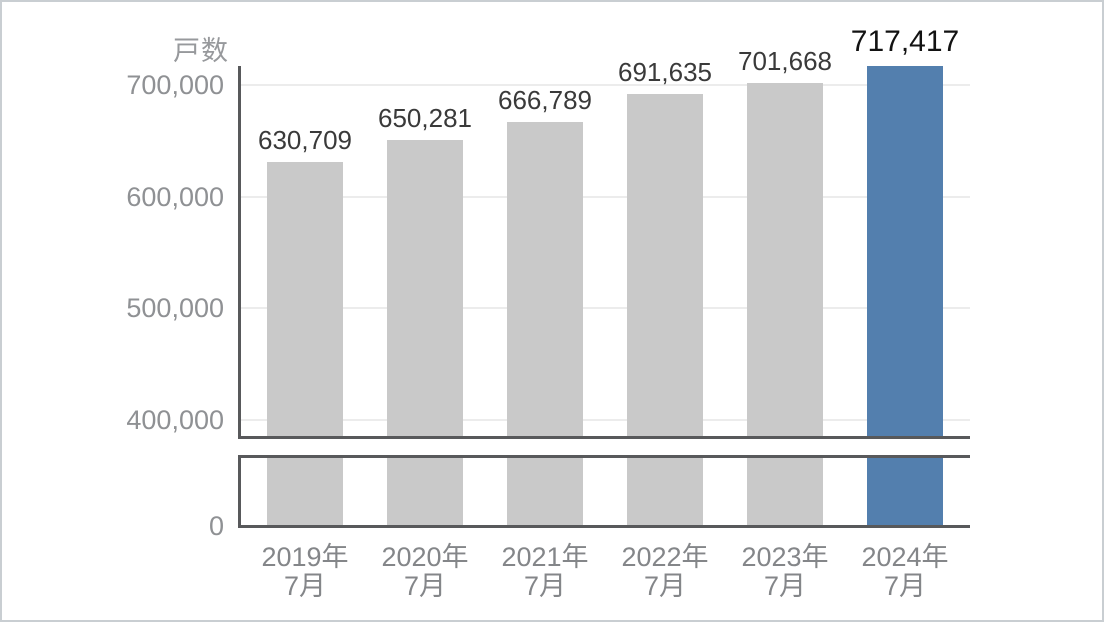 This screenshot has height=622, width=1104. Describe the element at coordinates (604, 456) in the screenshot. I see `break-strip-top-line` at that location.